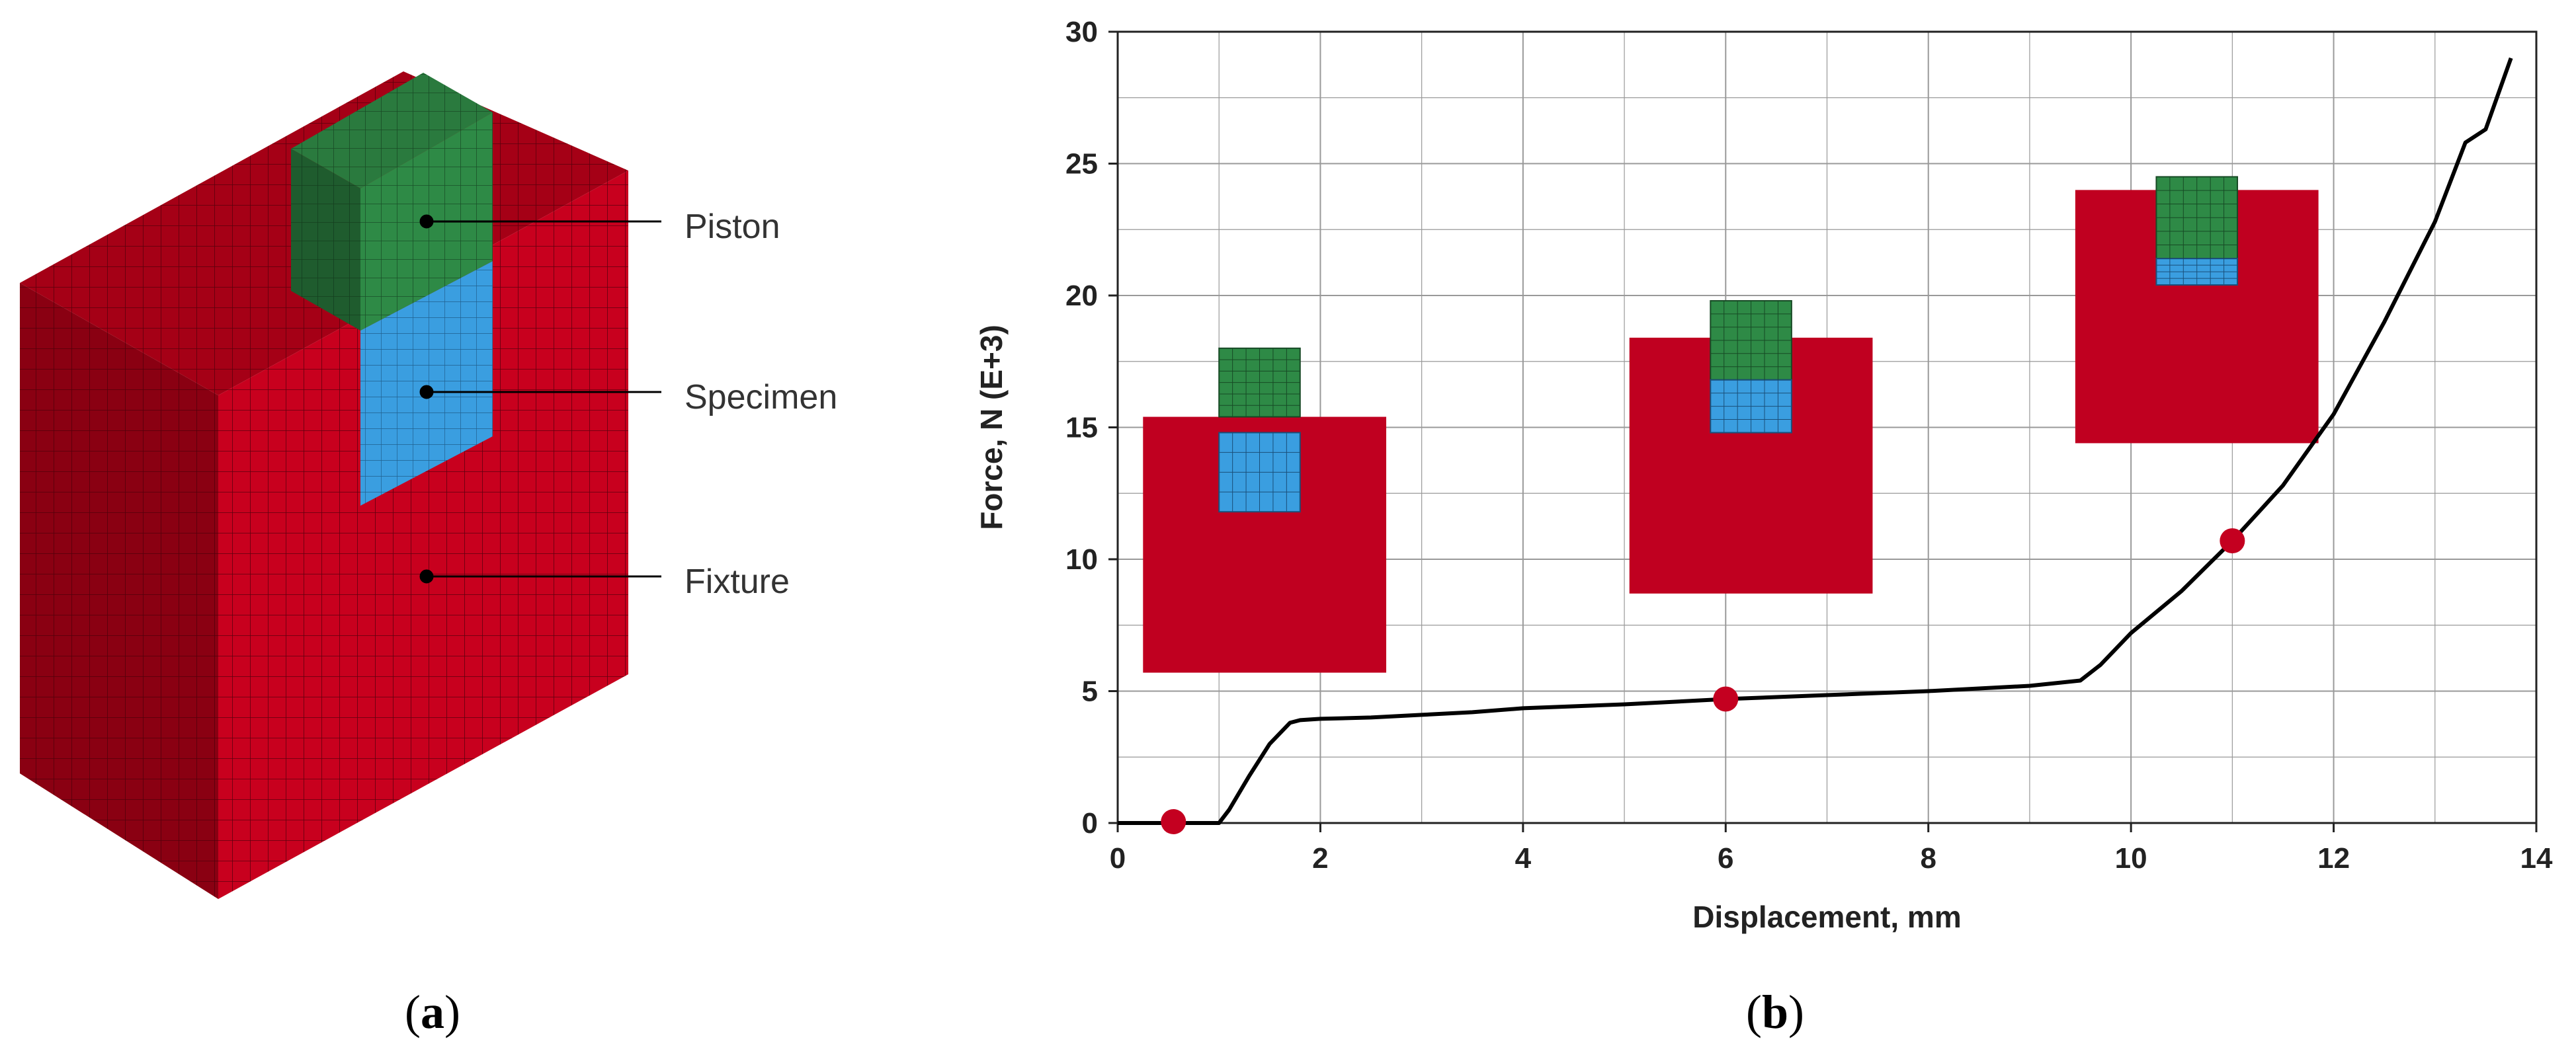 This screenshot has height=1059, width=2576. What do you see at coordinates (426, 221) in the screenshot?
I see `piston-dot` at bounding box center [426, 221].